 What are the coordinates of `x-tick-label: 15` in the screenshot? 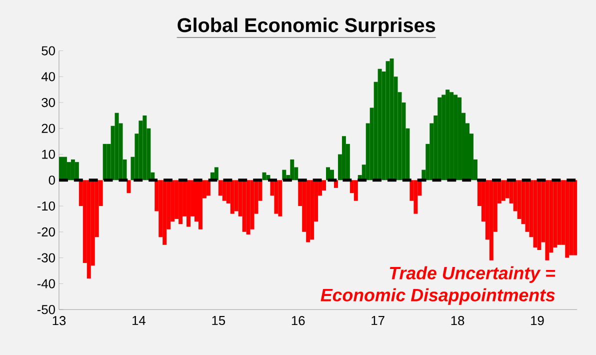 It's located at (219, 320).